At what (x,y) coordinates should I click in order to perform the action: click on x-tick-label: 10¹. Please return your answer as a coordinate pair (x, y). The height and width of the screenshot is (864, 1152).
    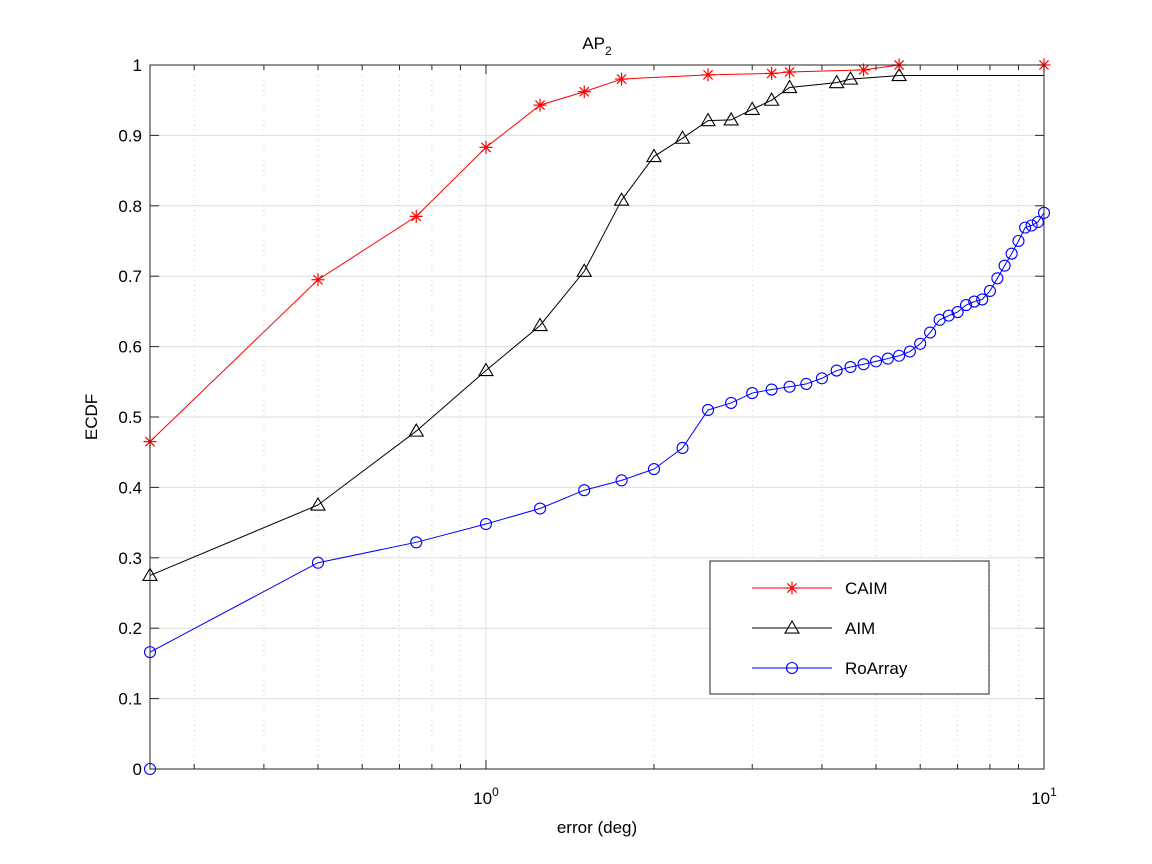
    Looking at the image, I should click on (1044, 796).